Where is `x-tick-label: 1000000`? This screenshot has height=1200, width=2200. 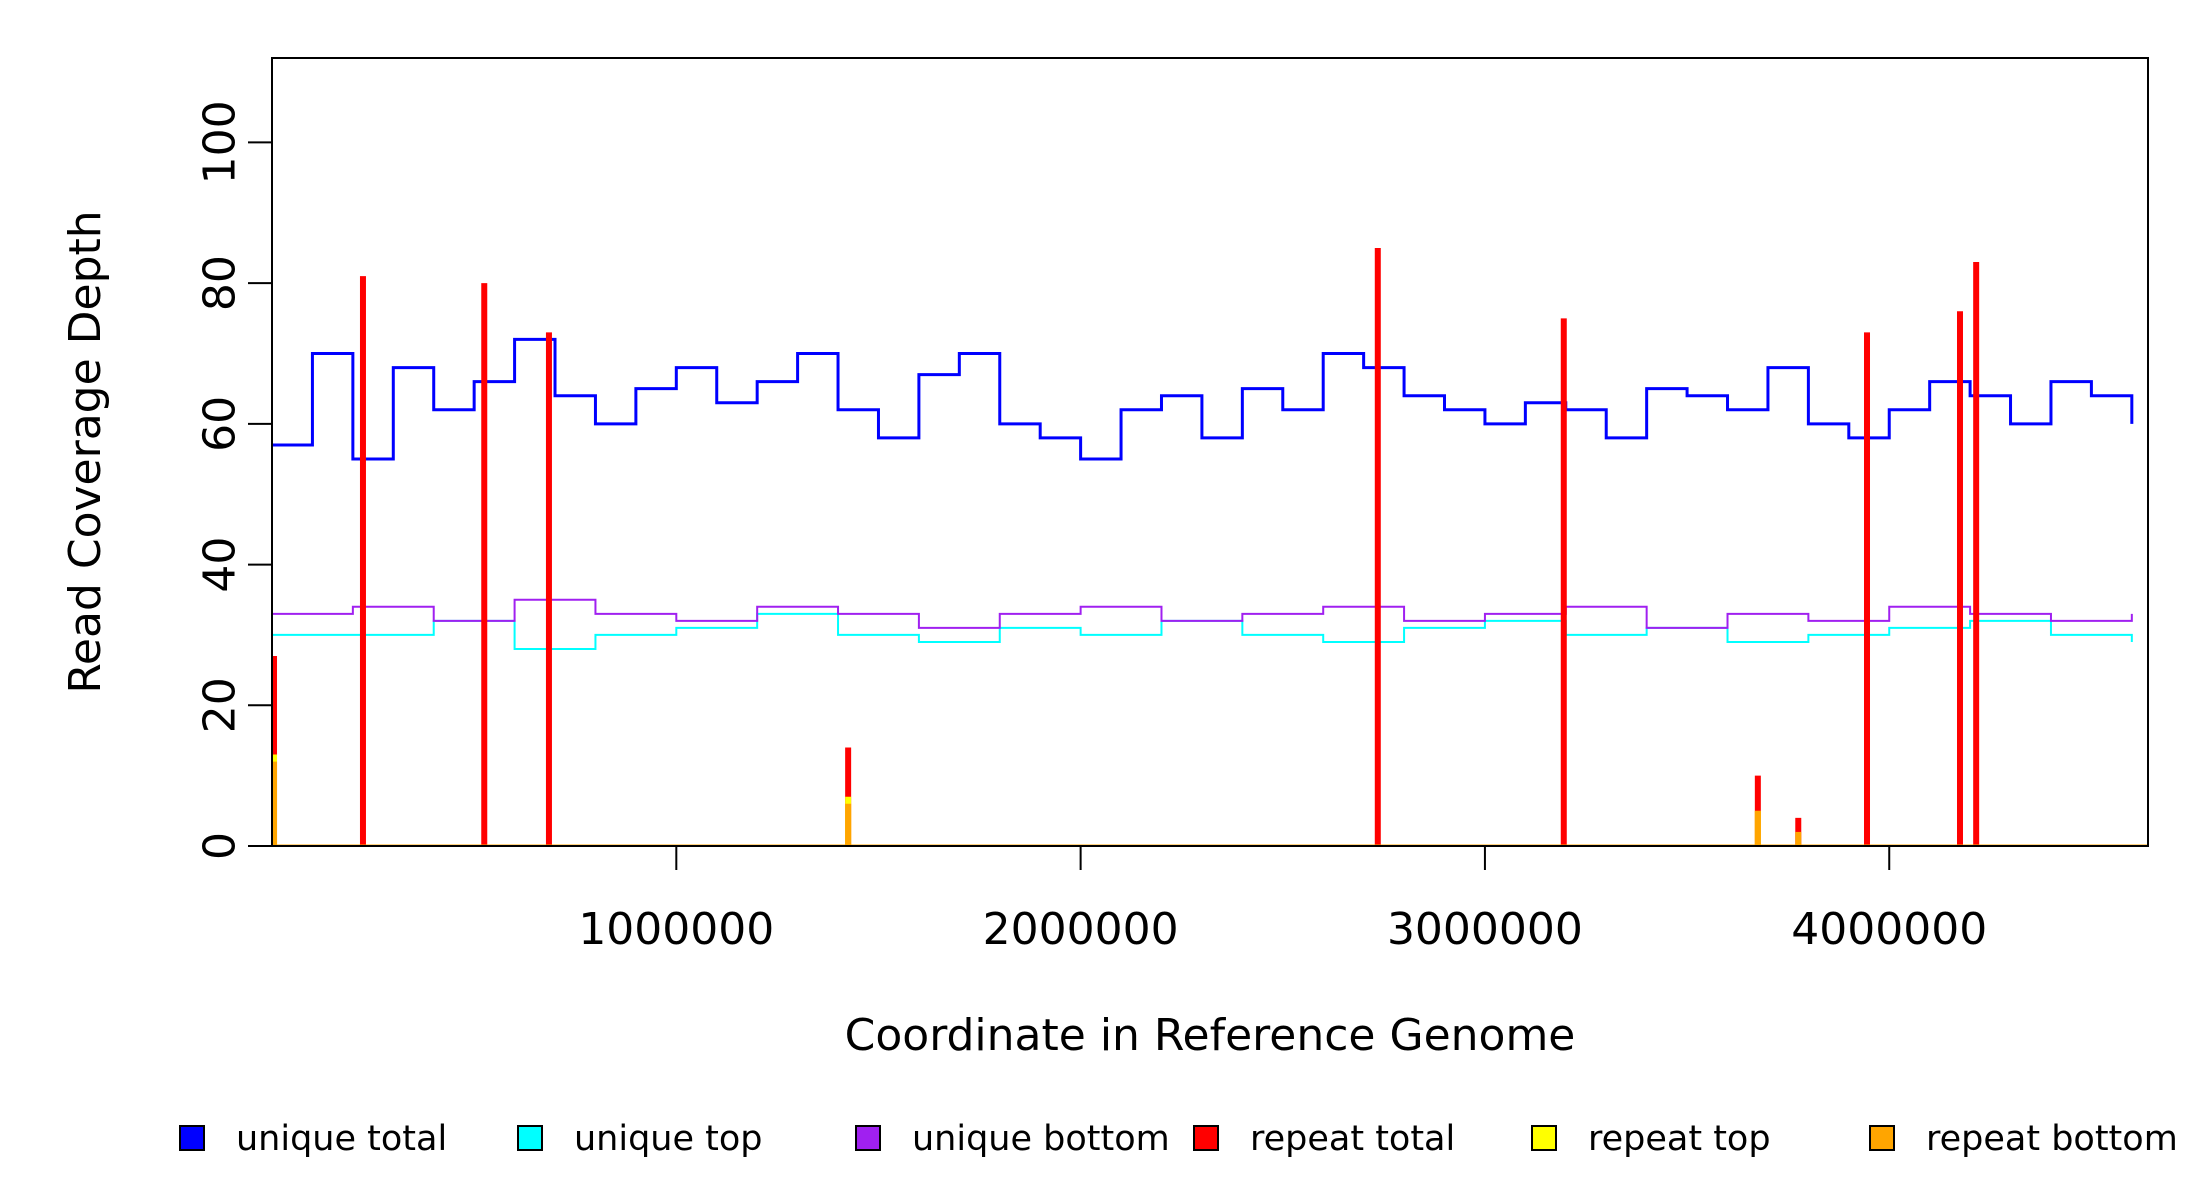
x-tick-label: 1000000 is located at coordinates (676, 929).